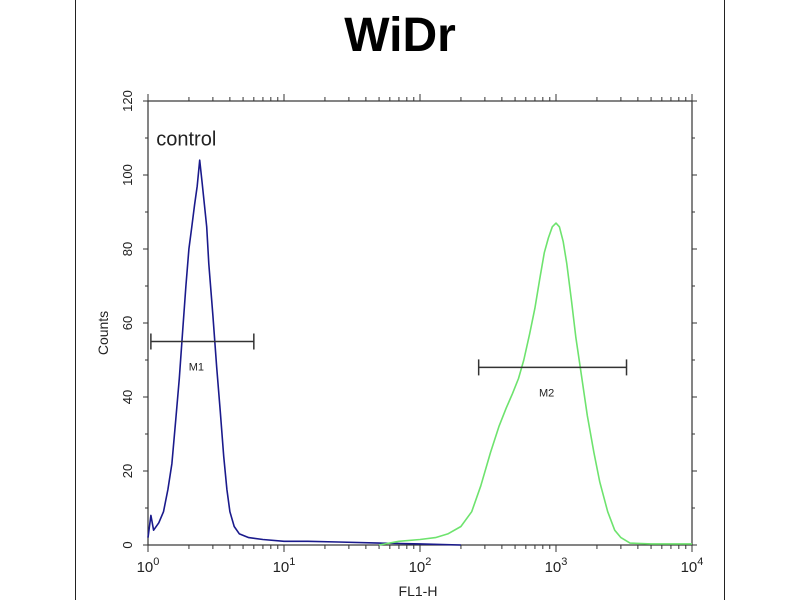 The height and width of the screenshot is (600, 800). What do you see at coordinates (196, 368) in the screenshot?
I see `marker-label: M1` at bounding box center [196, 368].